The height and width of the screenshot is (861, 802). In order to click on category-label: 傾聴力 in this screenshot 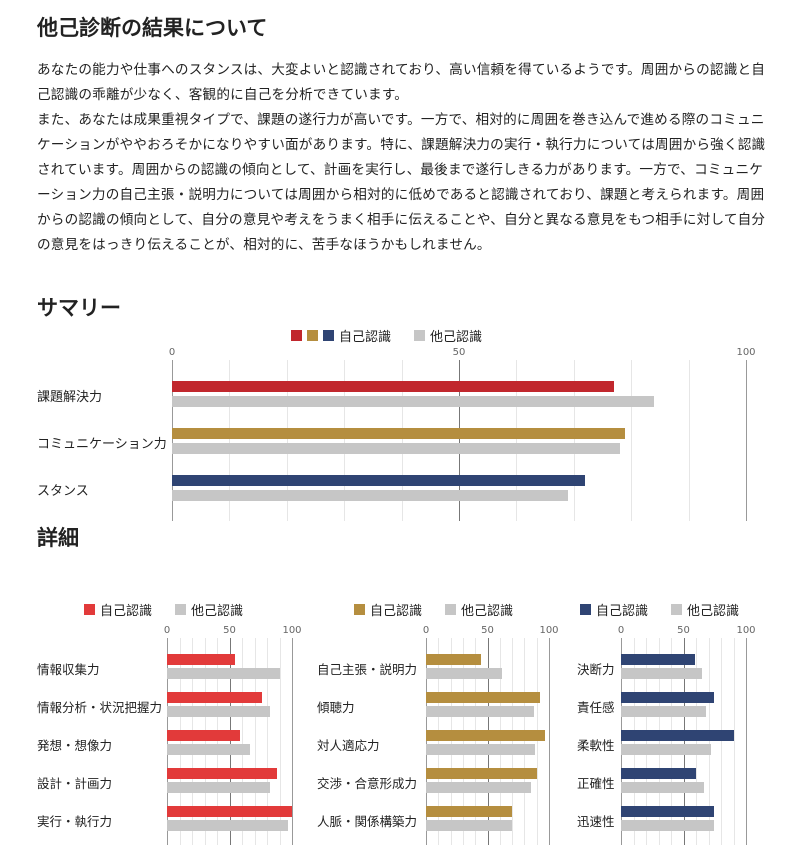, I will do `click(336, 707)`.